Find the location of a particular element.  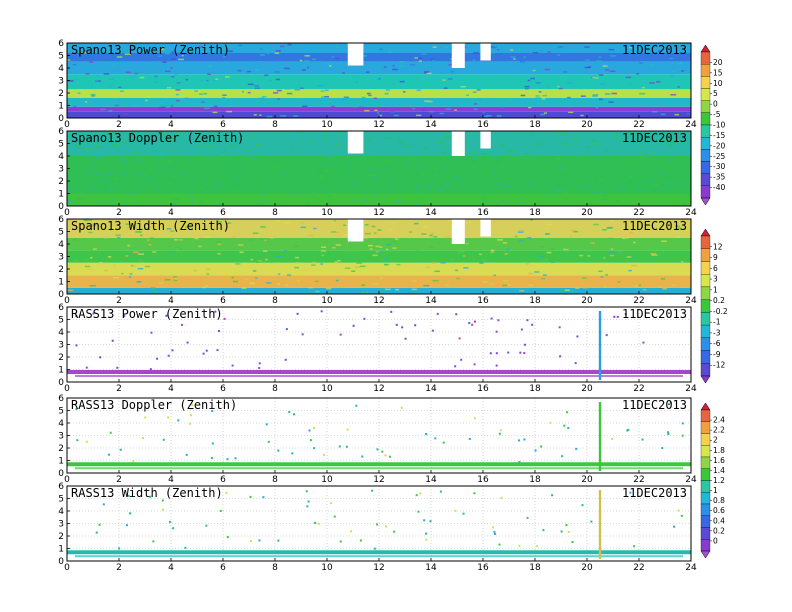

echo-layer is located at coordinates (379, 228).